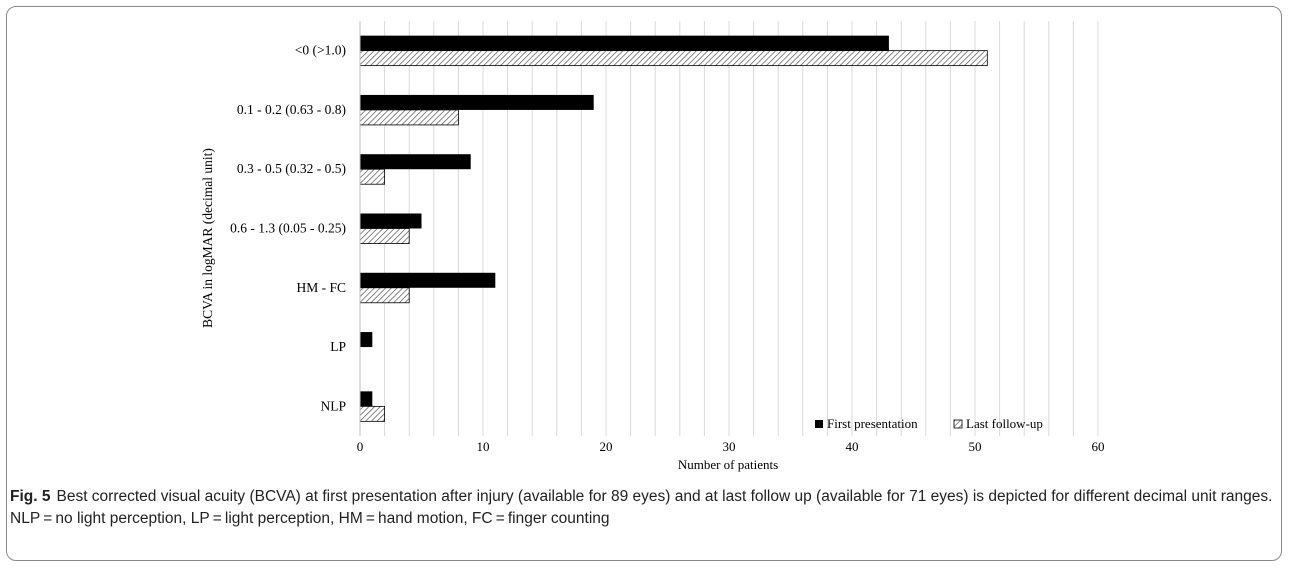 This screenshot has height=567, width=1289. Describe the element at coordinates (291, 109) in the screenshot. I see `category-label: 0.1 - 0.2 (0.63 - 0.8)` at that location.